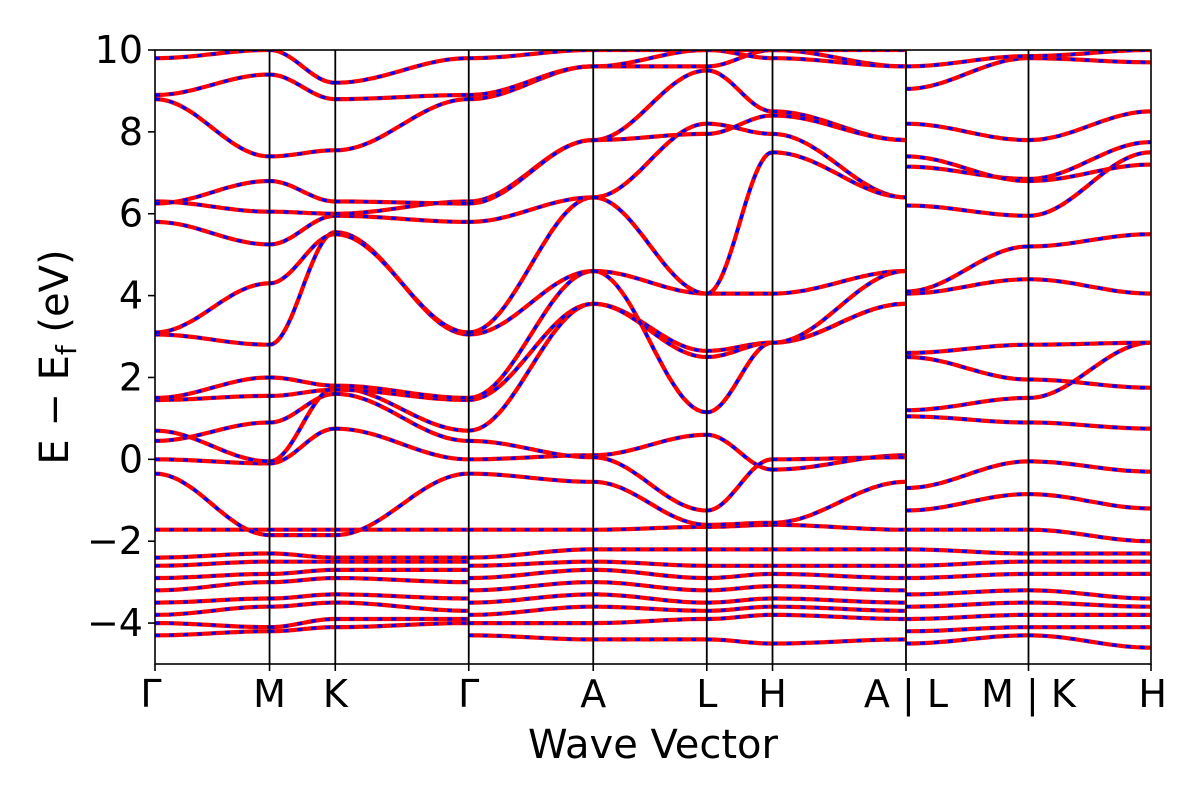 Image resolution: width=1200 pixels, height=800 pixels. What do you see at coordinates (593, 694) in the screenshot?
I see `x-tick-label: A` at bounding box center [593, 694].